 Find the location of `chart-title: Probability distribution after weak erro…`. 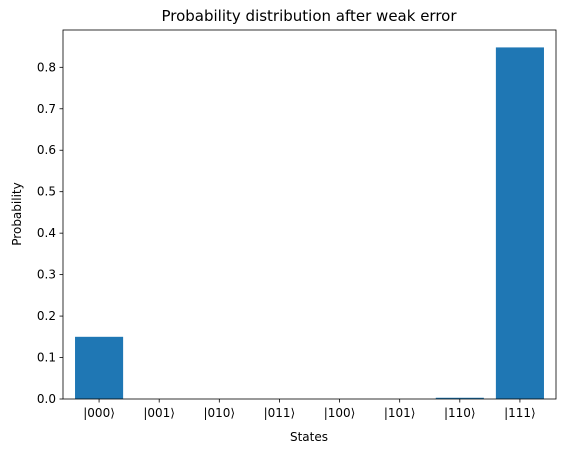

chart-title: Probability distribution after weak erro… is located at coordinates (309, 16).